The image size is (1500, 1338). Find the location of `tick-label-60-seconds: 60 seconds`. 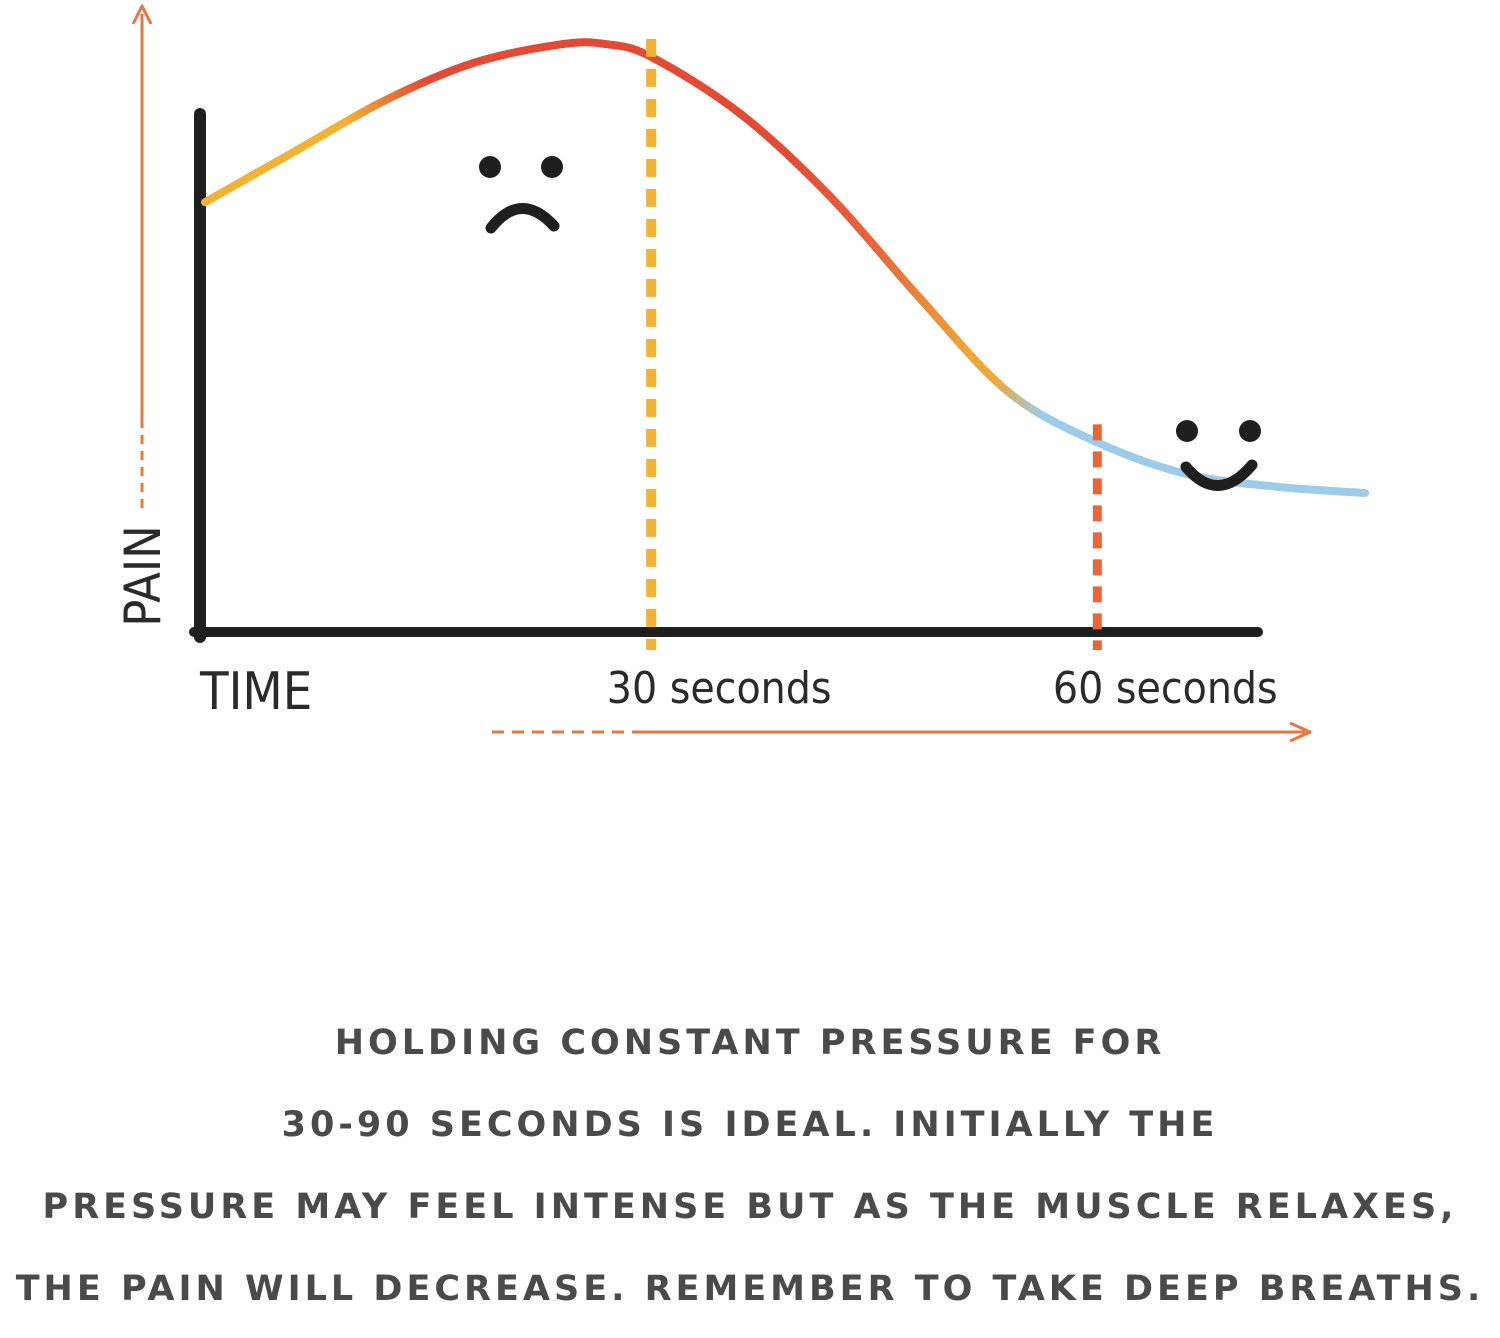

tick-label-60-seconds: 60 seconds is located at coordinates (1165, 688).